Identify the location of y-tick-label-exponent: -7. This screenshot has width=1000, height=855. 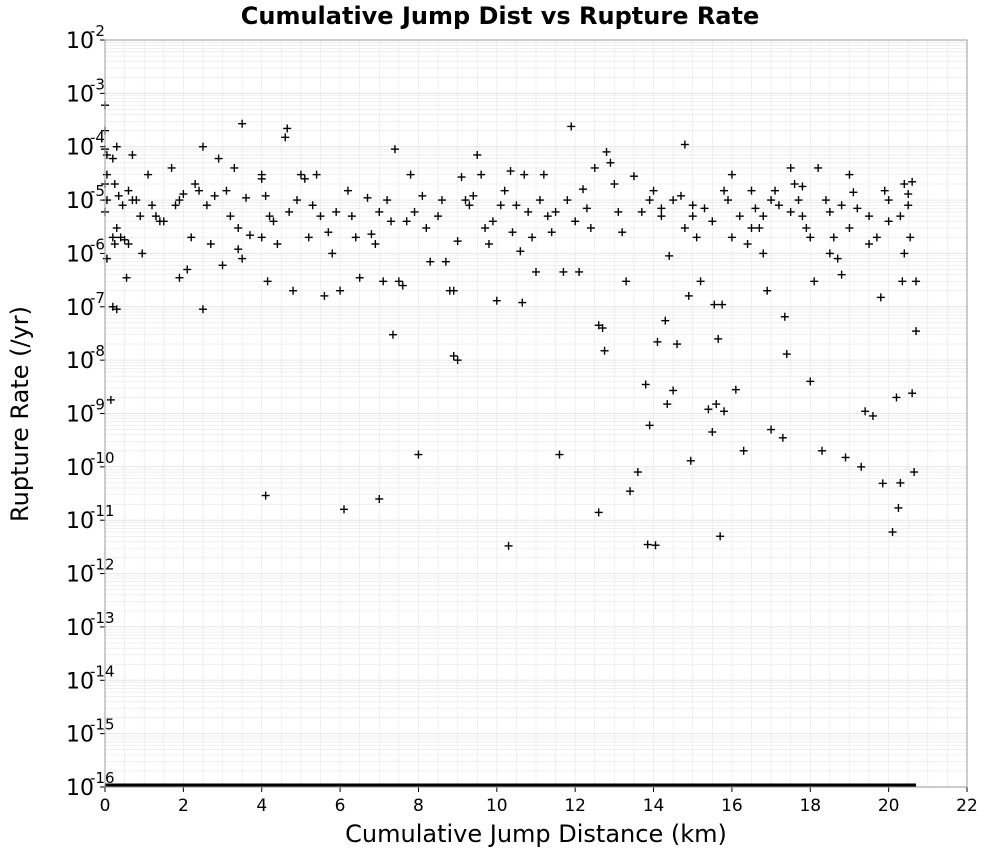
(97, 298).